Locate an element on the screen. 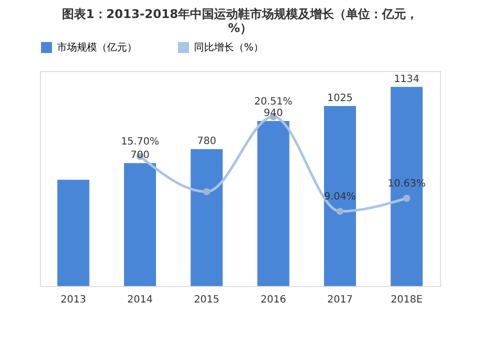 The image size is (500, 362). data-label: 940 is located at coordinates (273, 113).